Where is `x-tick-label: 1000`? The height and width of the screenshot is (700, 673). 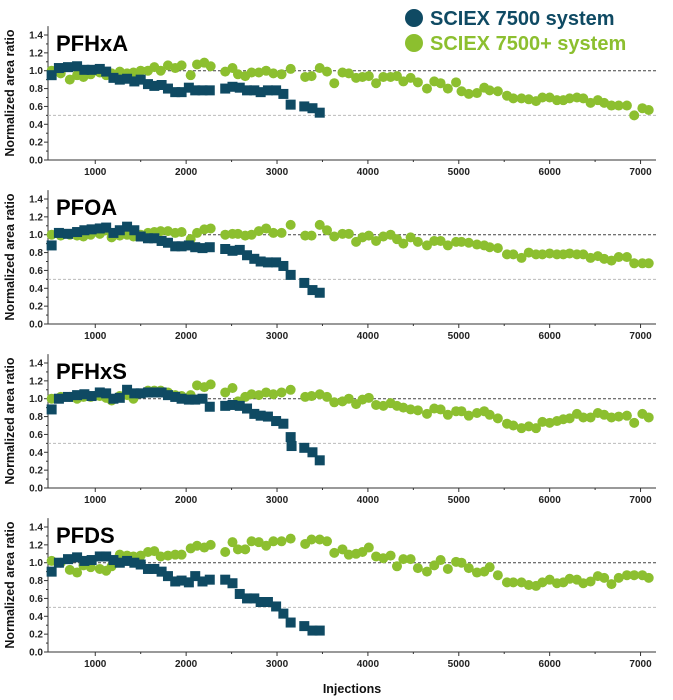 x-tick-label: 1000 is located at coordinates (95, 336).